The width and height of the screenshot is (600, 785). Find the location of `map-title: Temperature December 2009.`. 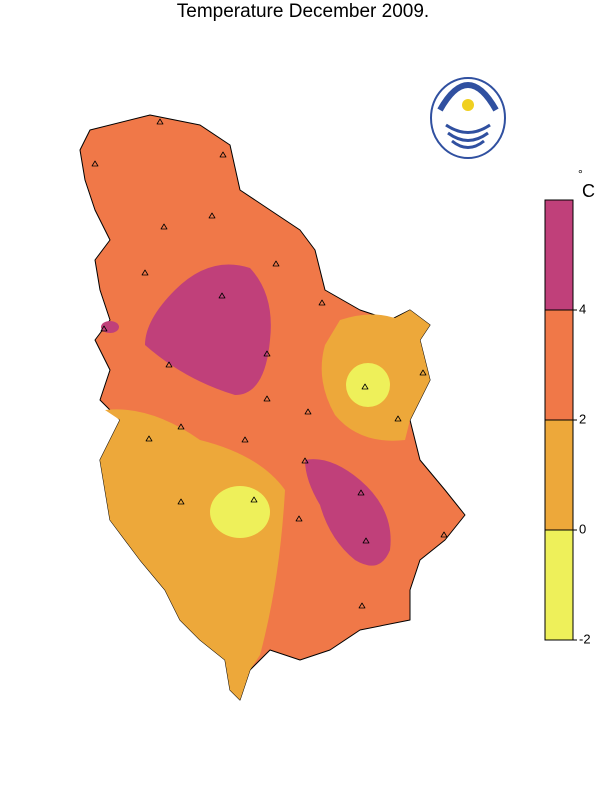

map-title: Temperature December 2009. is located at coordinates (303, 11).